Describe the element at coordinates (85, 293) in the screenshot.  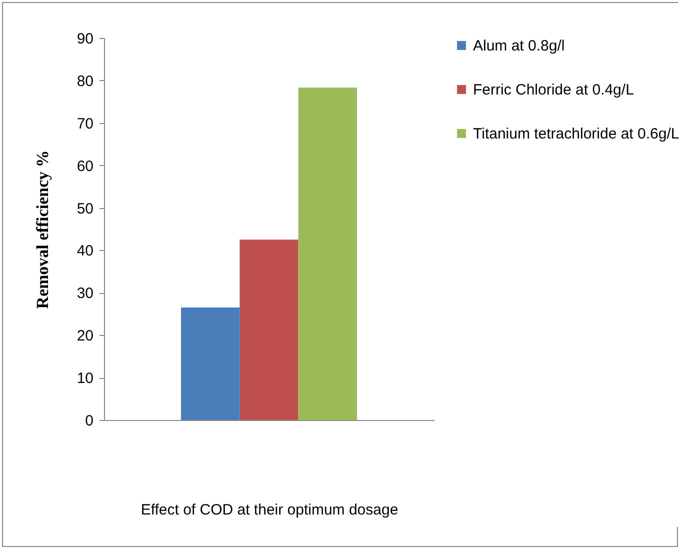
I see `y-tick-label: 30` at that location.